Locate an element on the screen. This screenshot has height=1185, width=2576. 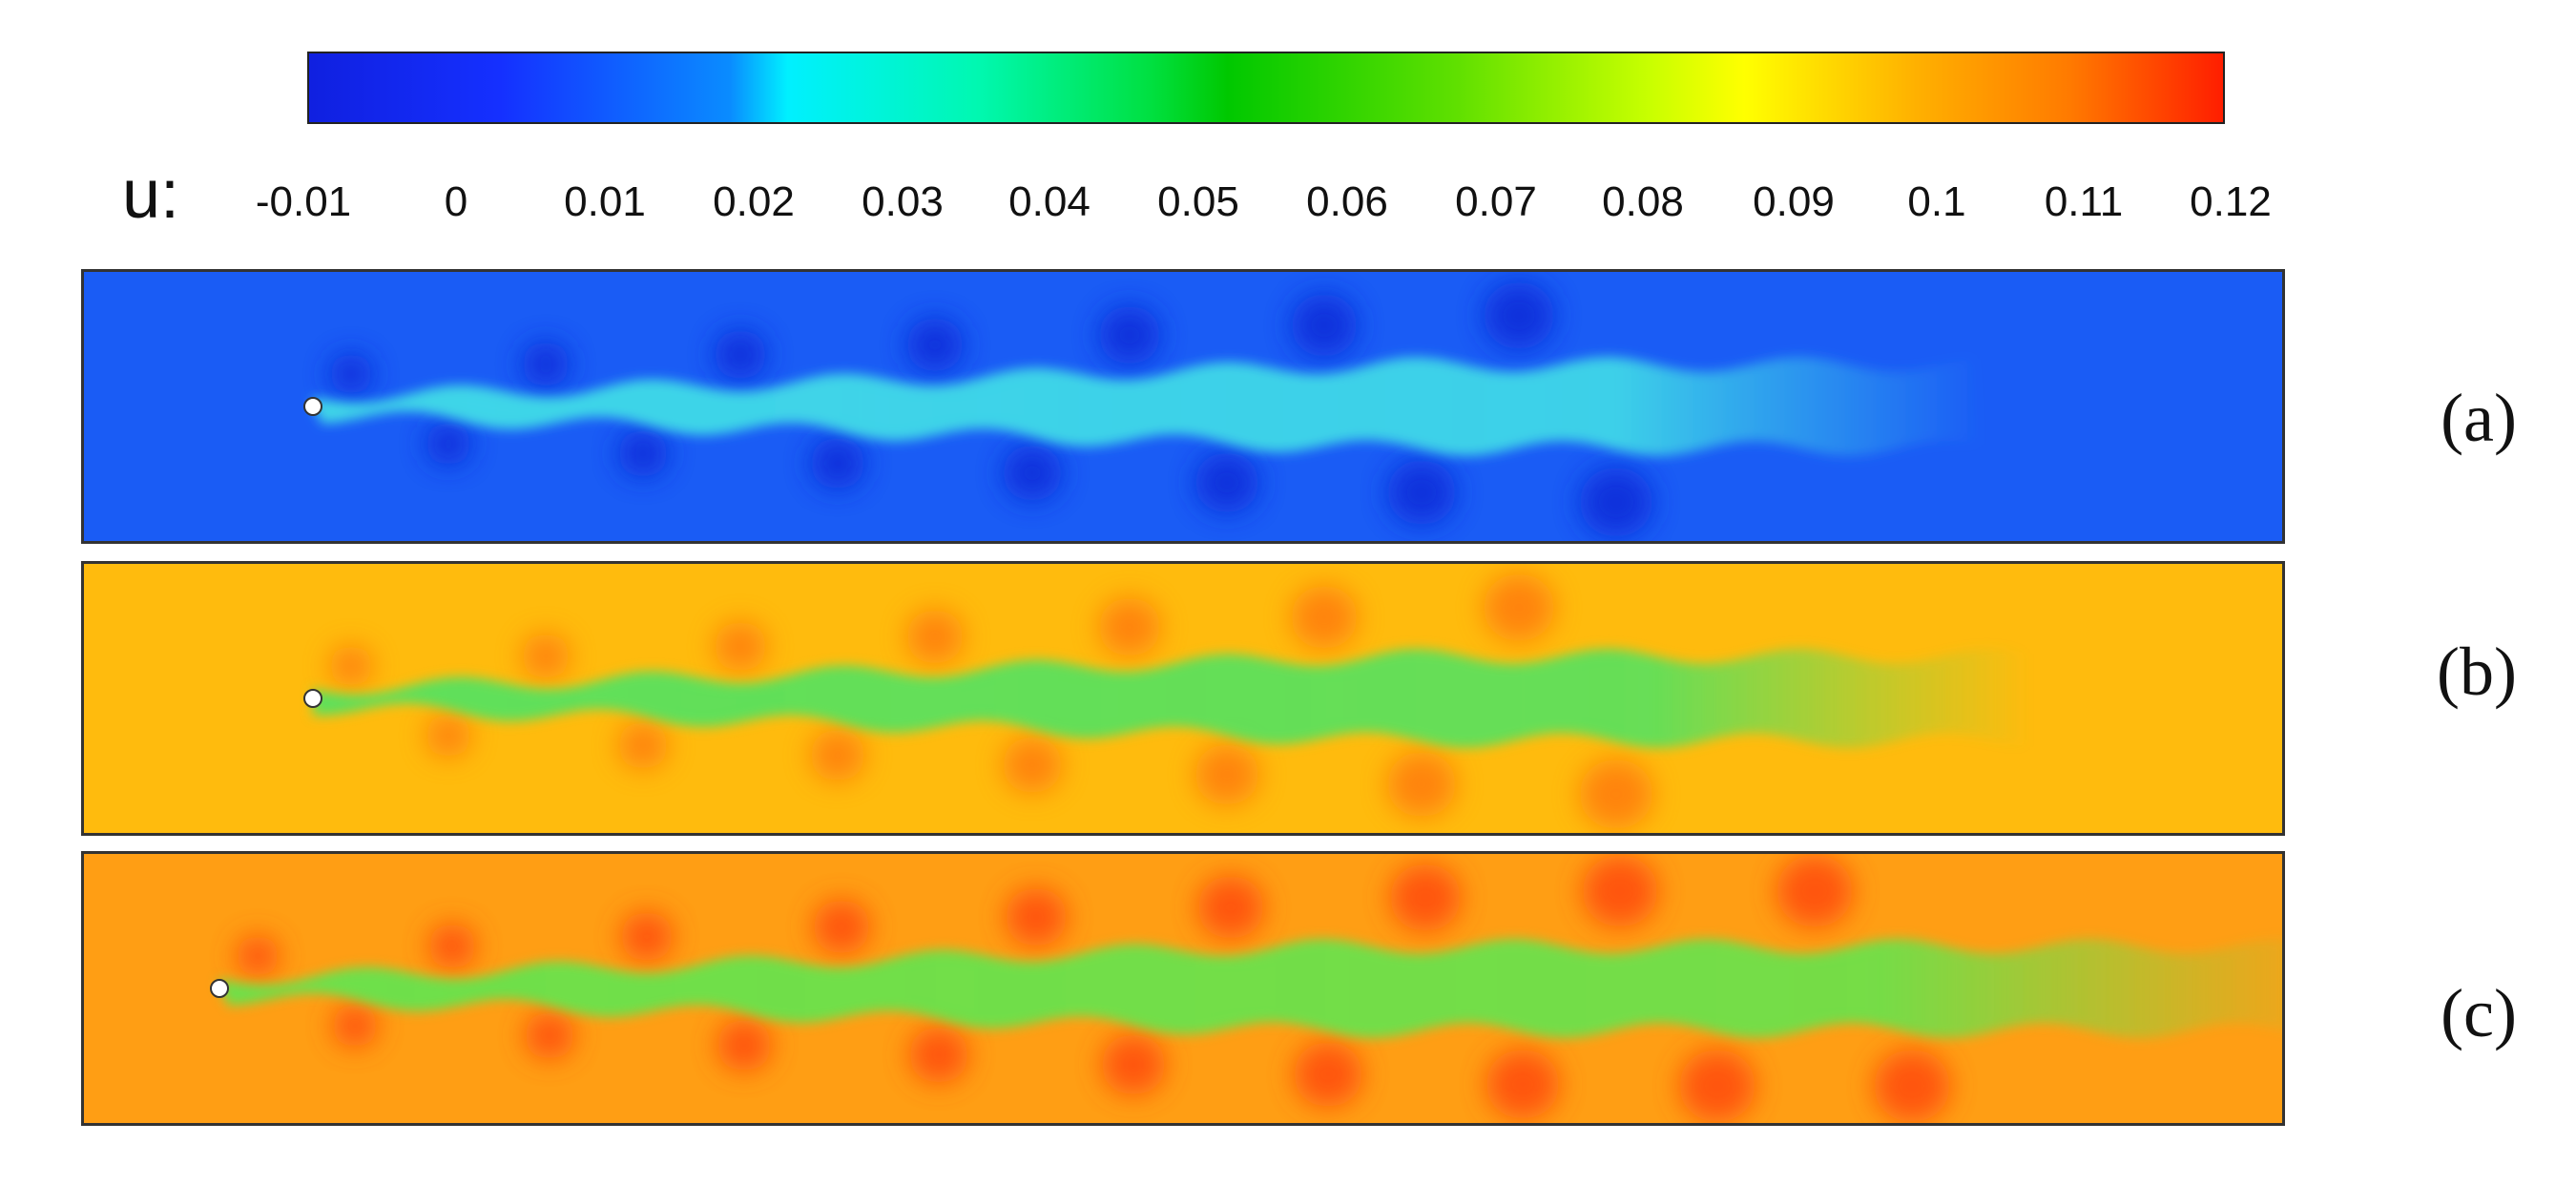
panel-label-b: (b) is located at coordinates (2477, 672).